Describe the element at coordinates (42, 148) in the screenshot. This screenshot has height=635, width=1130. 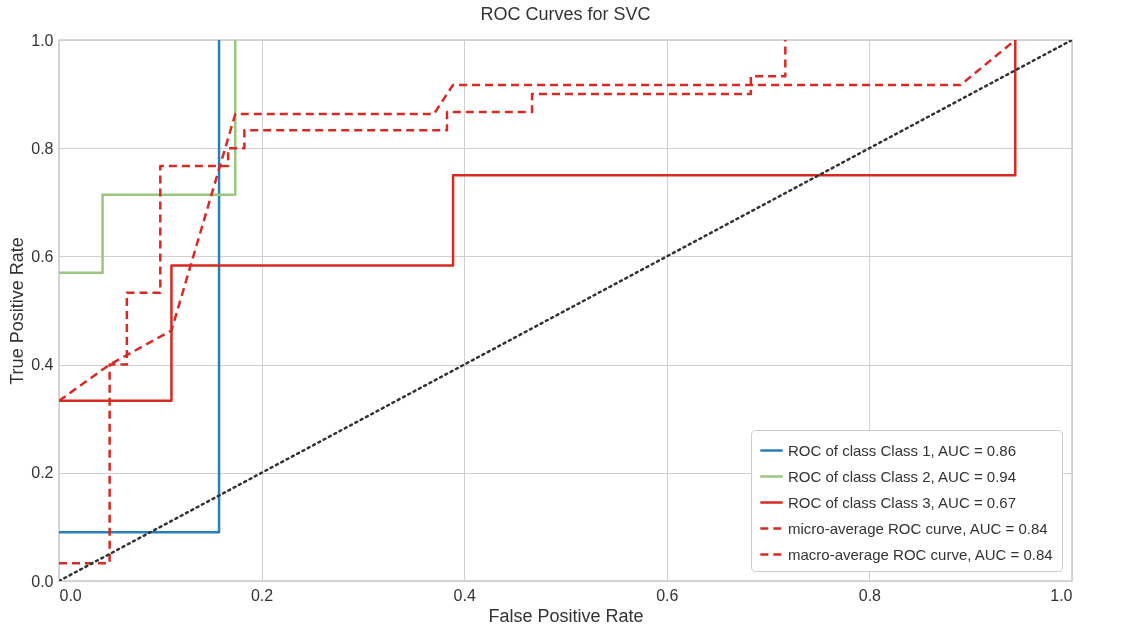
I see `y-tick-label: 0.8` at that location.